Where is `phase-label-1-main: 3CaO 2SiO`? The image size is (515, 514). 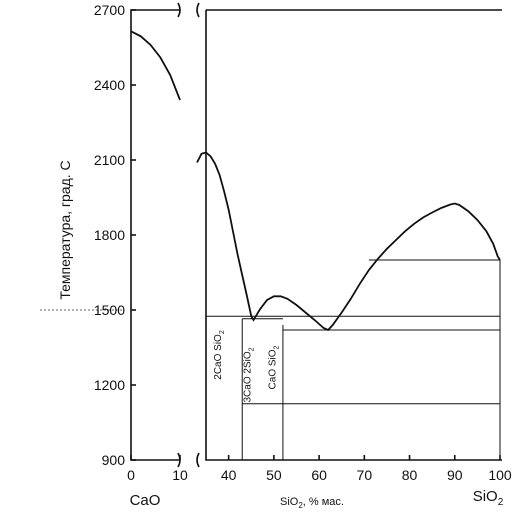
phase-label-1-main: 3CaO 2SiO is located at coordinates (247, 376).